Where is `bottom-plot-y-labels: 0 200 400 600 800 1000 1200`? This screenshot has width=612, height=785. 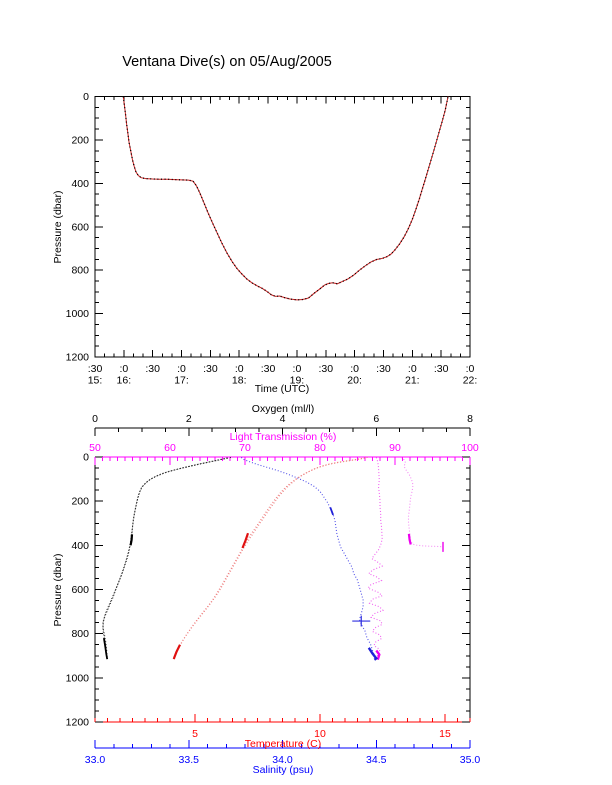
bottom-plot-y-labels: 0 200 400 600 800 1000 1200 is located at coordinates (78, 590).